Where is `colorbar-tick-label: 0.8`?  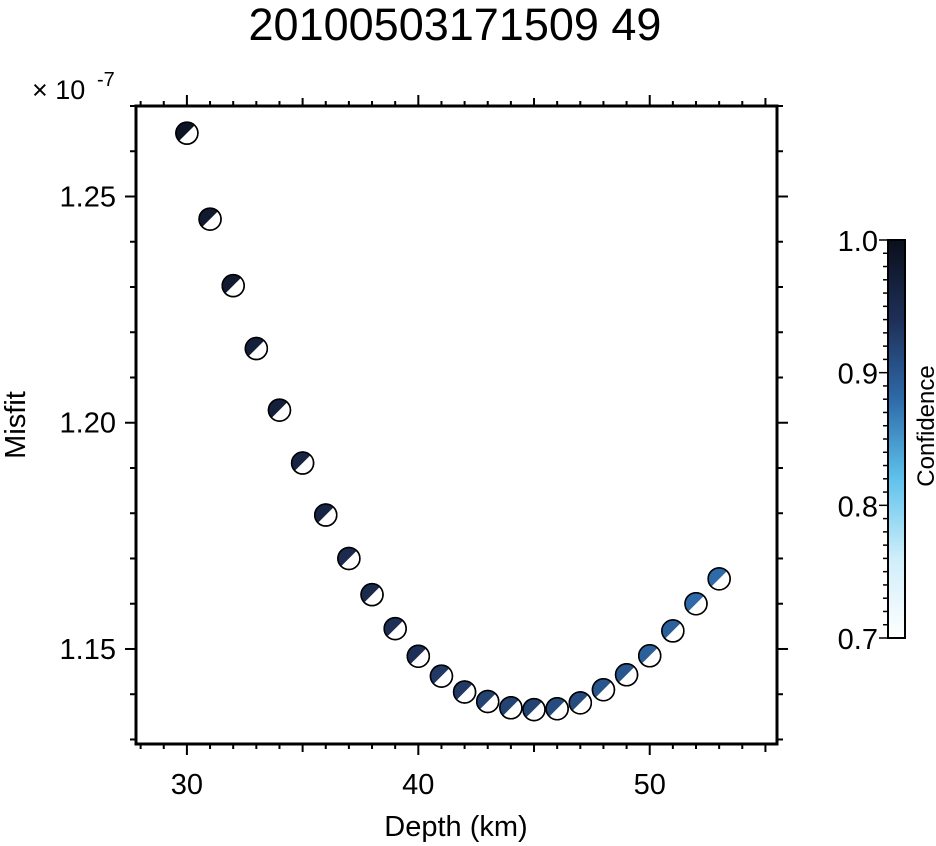
colorbar-tick-label: 0.8 is located at coordinates (858, 507).